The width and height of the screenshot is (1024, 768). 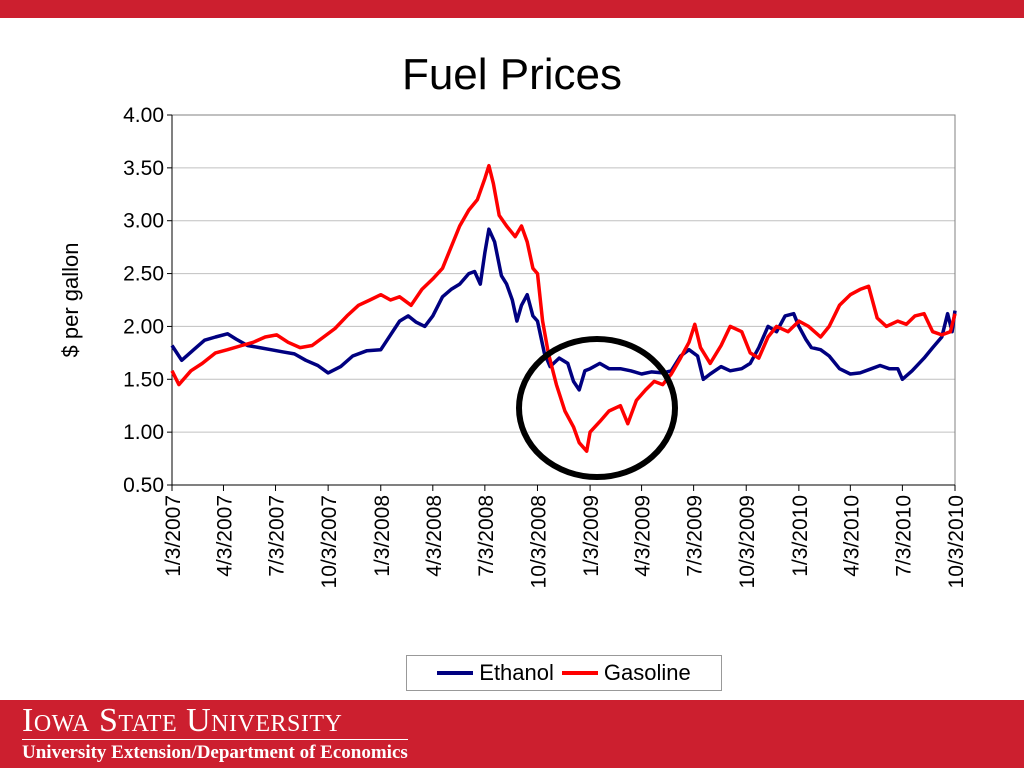 I want to click on x-tick-label: 4/3/2009, so click(x=643, y=536).